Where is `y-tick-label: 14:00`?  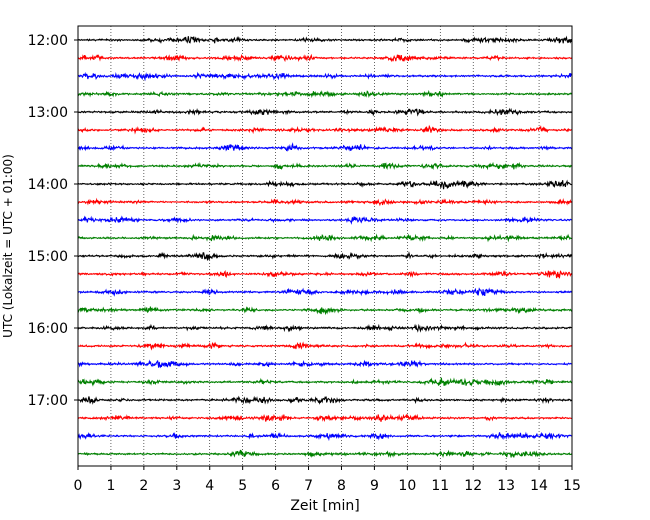
y-tick-label: 14:00 is located at coordinates (48, 185).